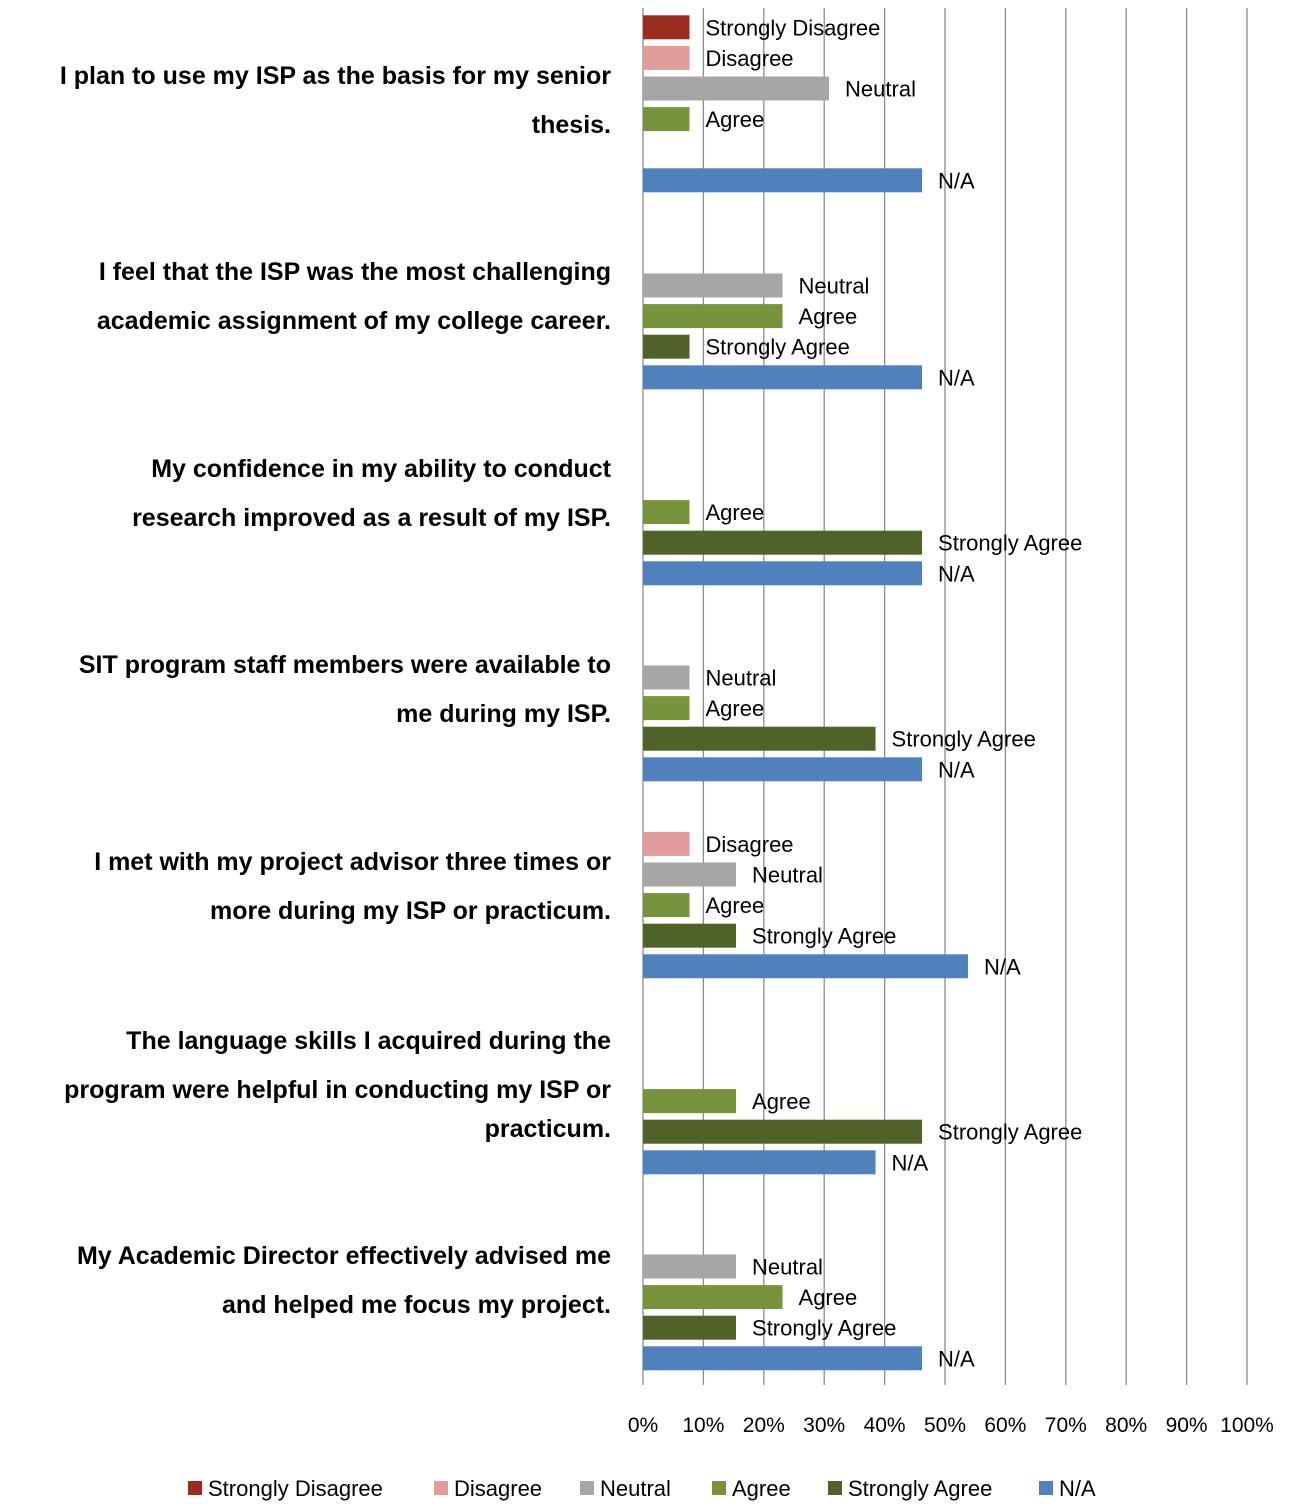  Describe the element at coordinates (635, 1488) in the screenshot. I see `legend-label: Neutral` at that location.